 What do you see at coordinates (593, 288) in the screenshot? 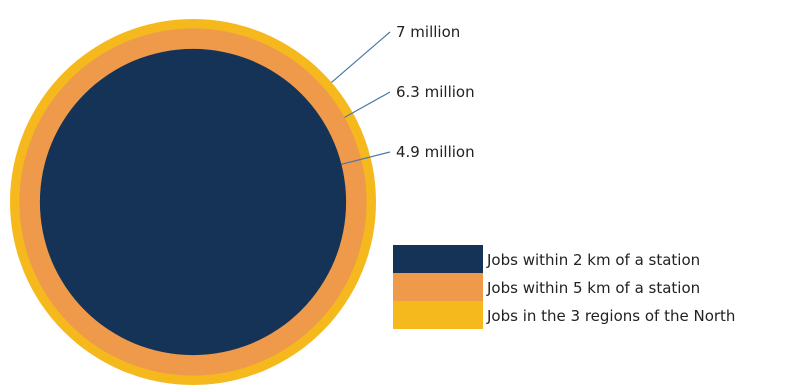
I see `legend-label-jobs-within-5-km-of-a-station: Jobs within 5 km of a station` at bounding box center [593, 288].